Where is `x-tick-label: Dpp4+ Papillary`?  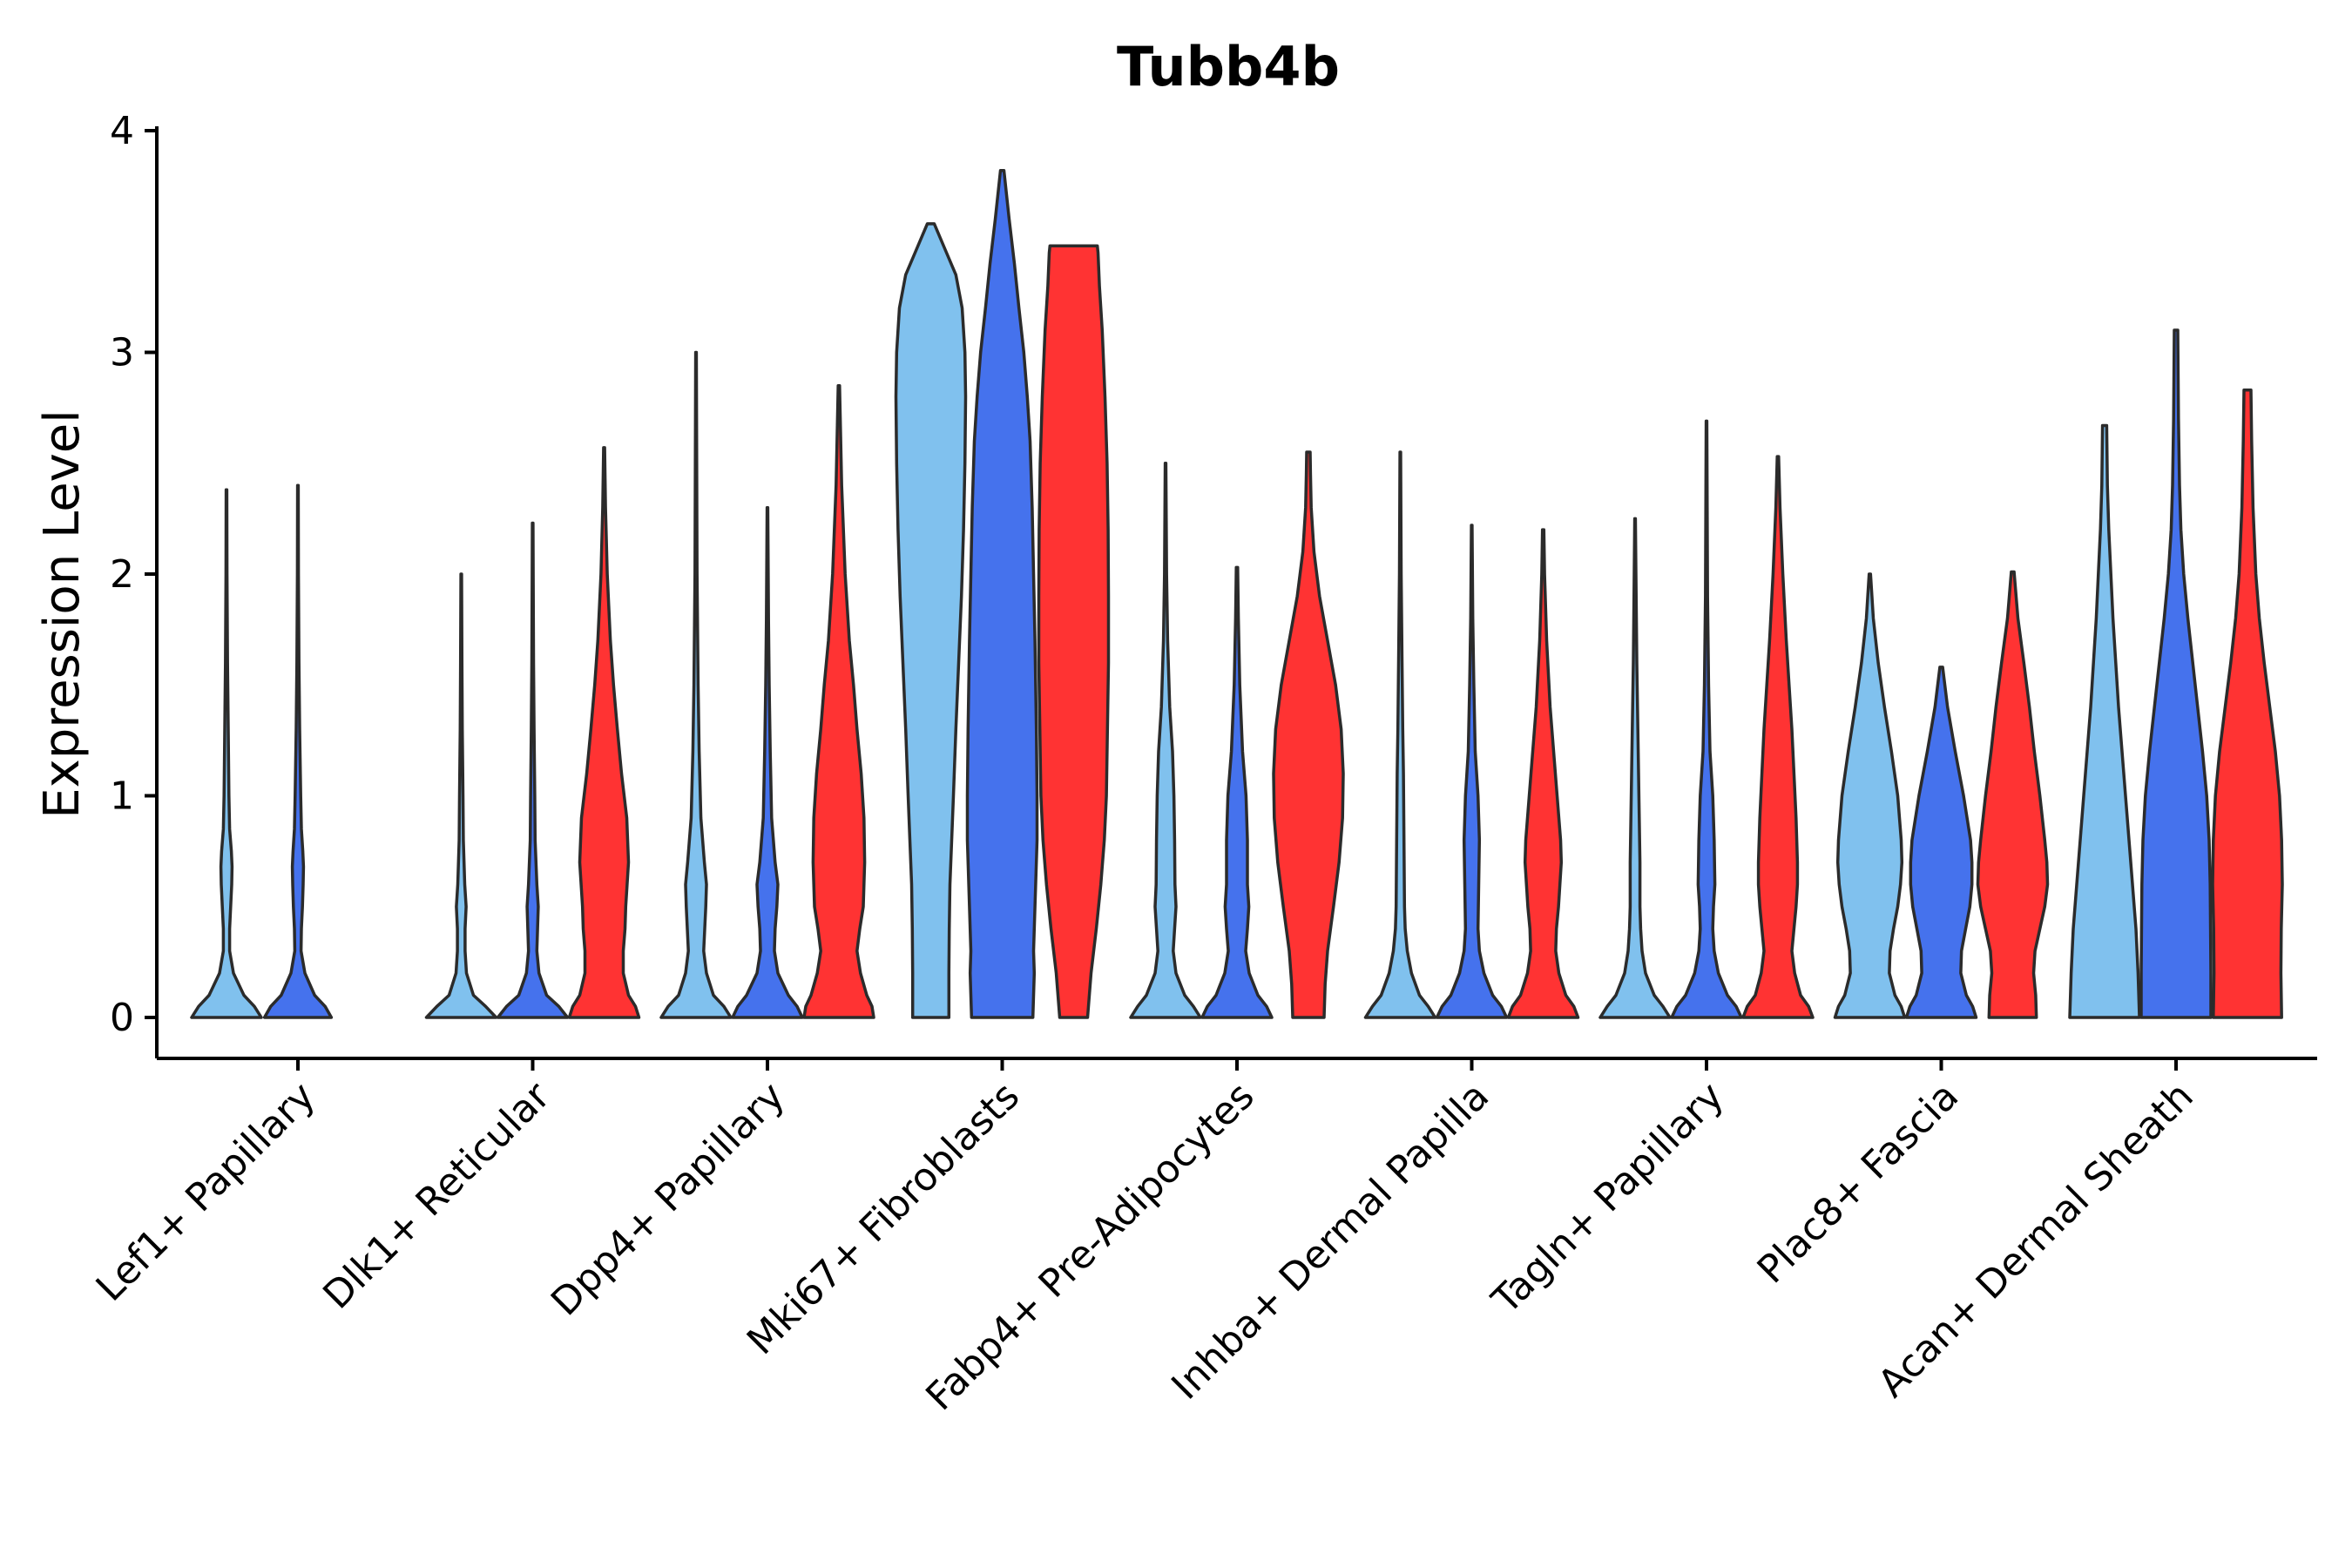
x-tick-label: Dpp4+ Papillary is located at coordinates (668, 1199).